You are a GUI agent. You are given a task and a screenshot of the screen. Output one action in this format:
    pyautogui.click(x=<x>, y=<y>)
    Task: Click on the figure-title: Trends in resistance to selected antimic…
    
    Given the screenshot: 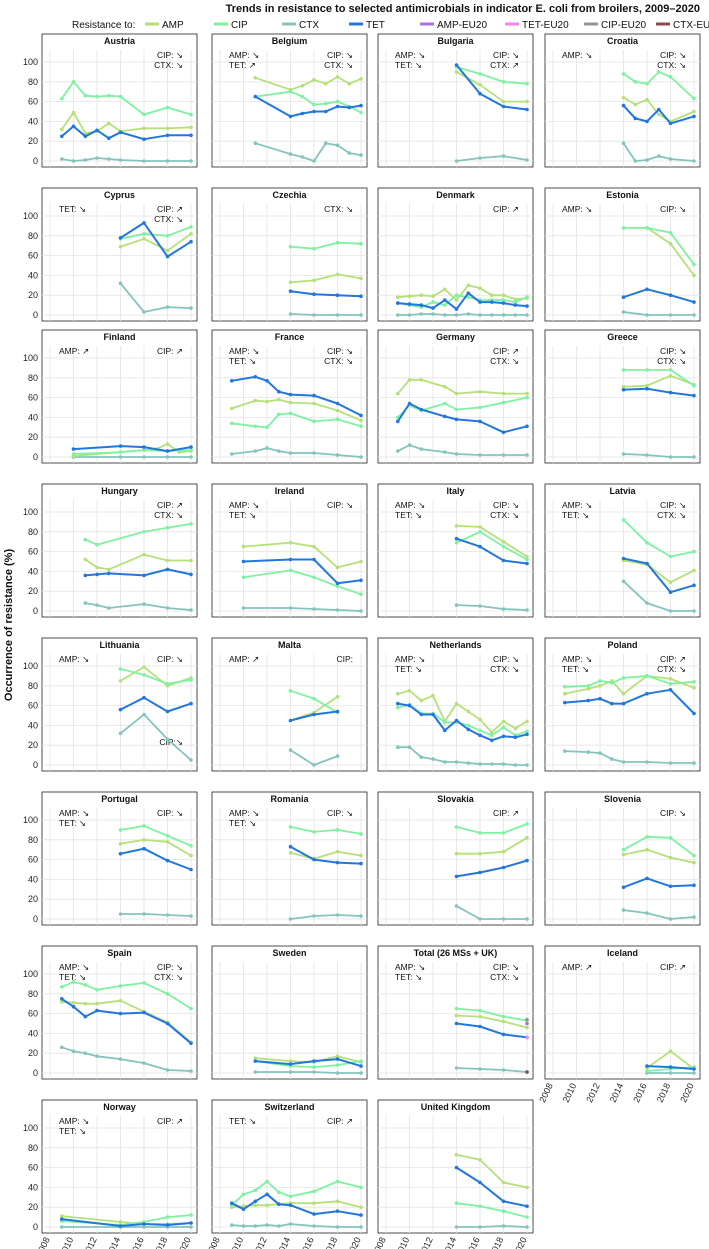 What is the action you would take?
    pyautogui.click(x=463, y=9)
    